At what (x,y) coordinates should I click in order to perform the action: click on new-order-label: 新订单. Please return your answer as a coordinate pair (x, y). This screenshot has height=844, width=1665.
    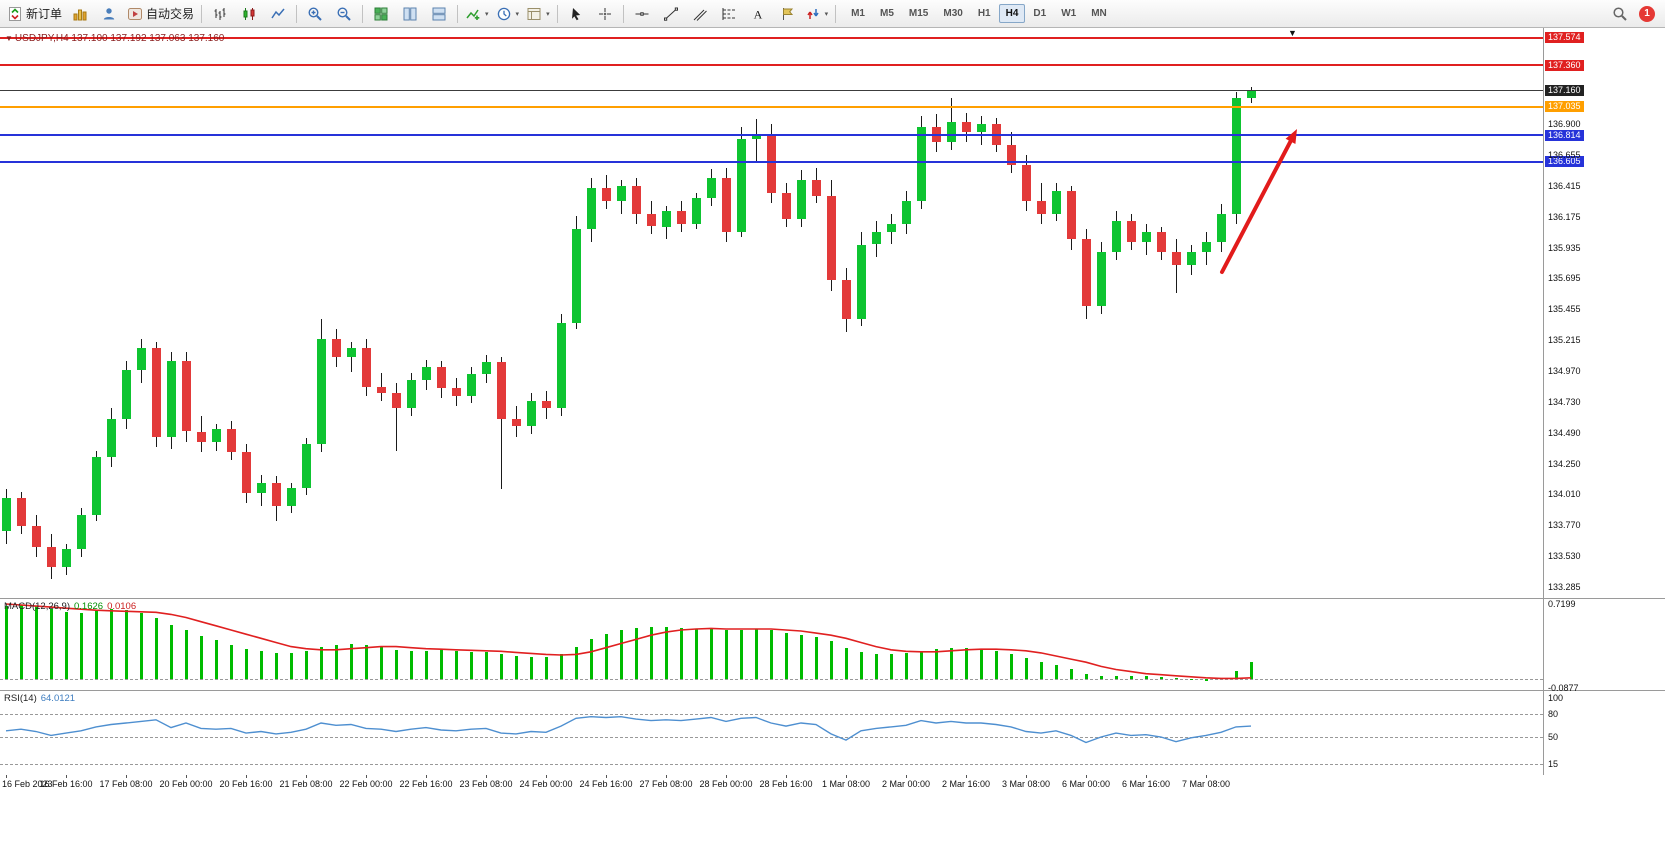
    Looking at the image, I should click on (44, 14).